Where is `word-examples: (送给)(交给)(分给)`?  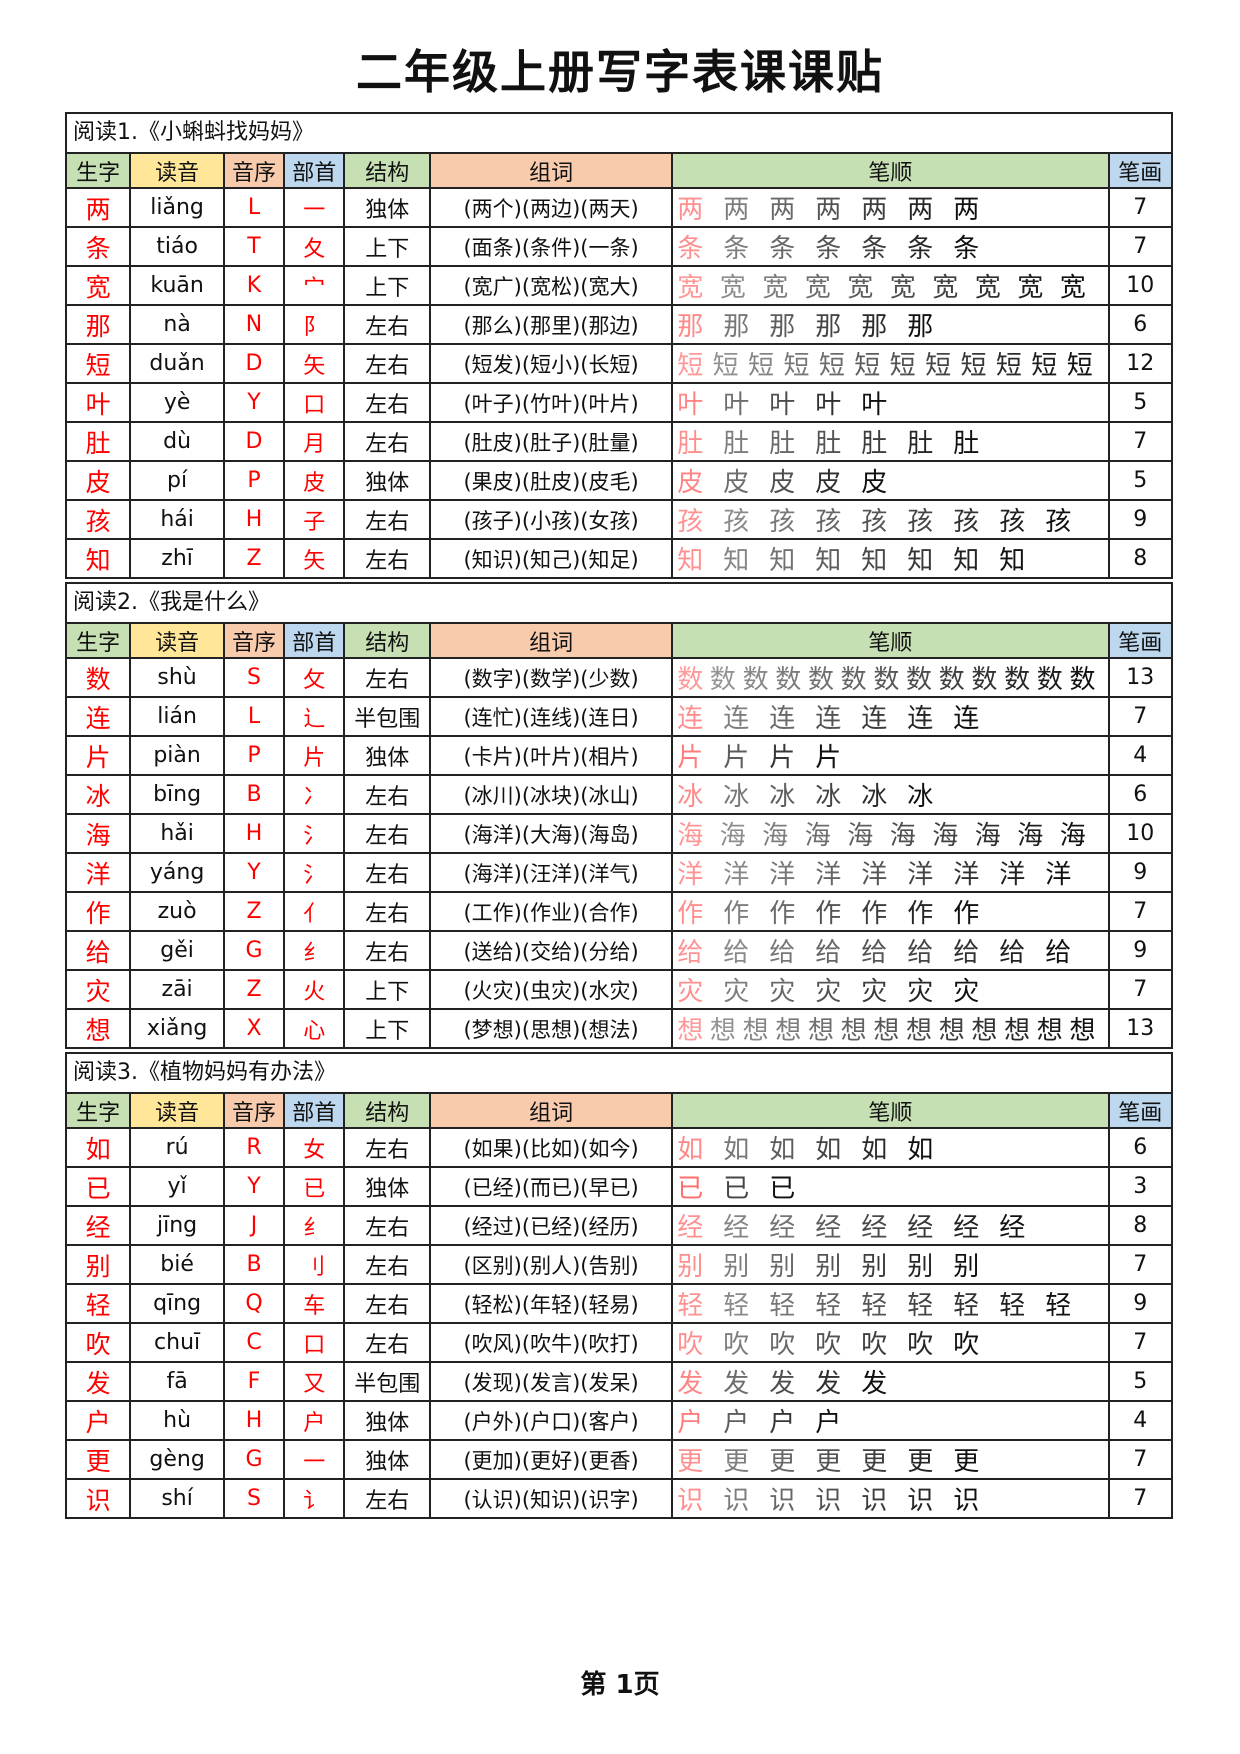
word-examples: (送给)(交给)(分给) is located at coordinates (551, 950).